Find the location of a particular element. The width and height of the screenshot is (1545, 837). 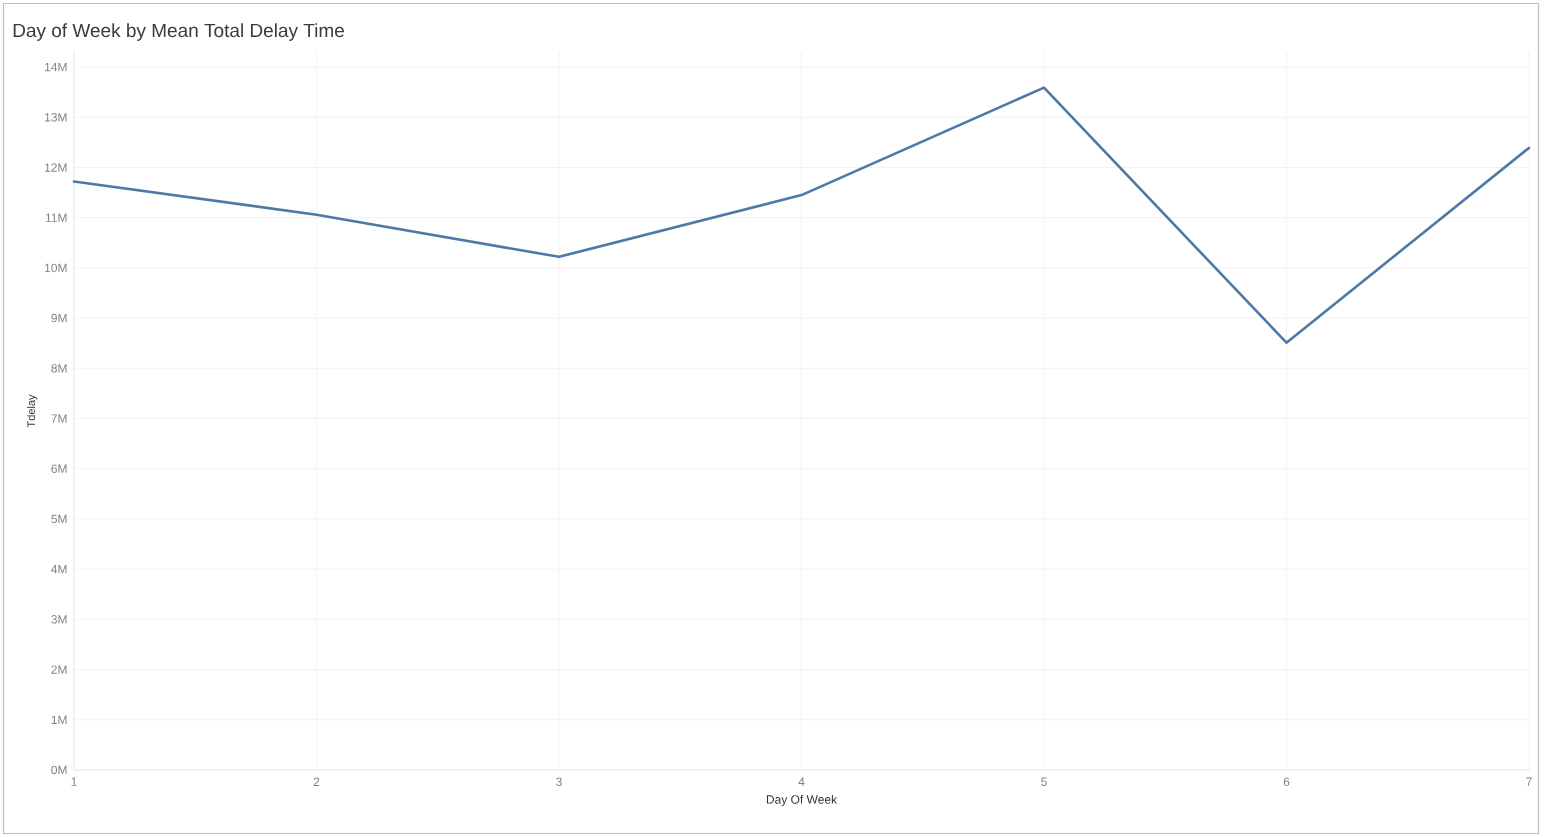

y-tick-label: 2M is located at coordinates (59, 669).